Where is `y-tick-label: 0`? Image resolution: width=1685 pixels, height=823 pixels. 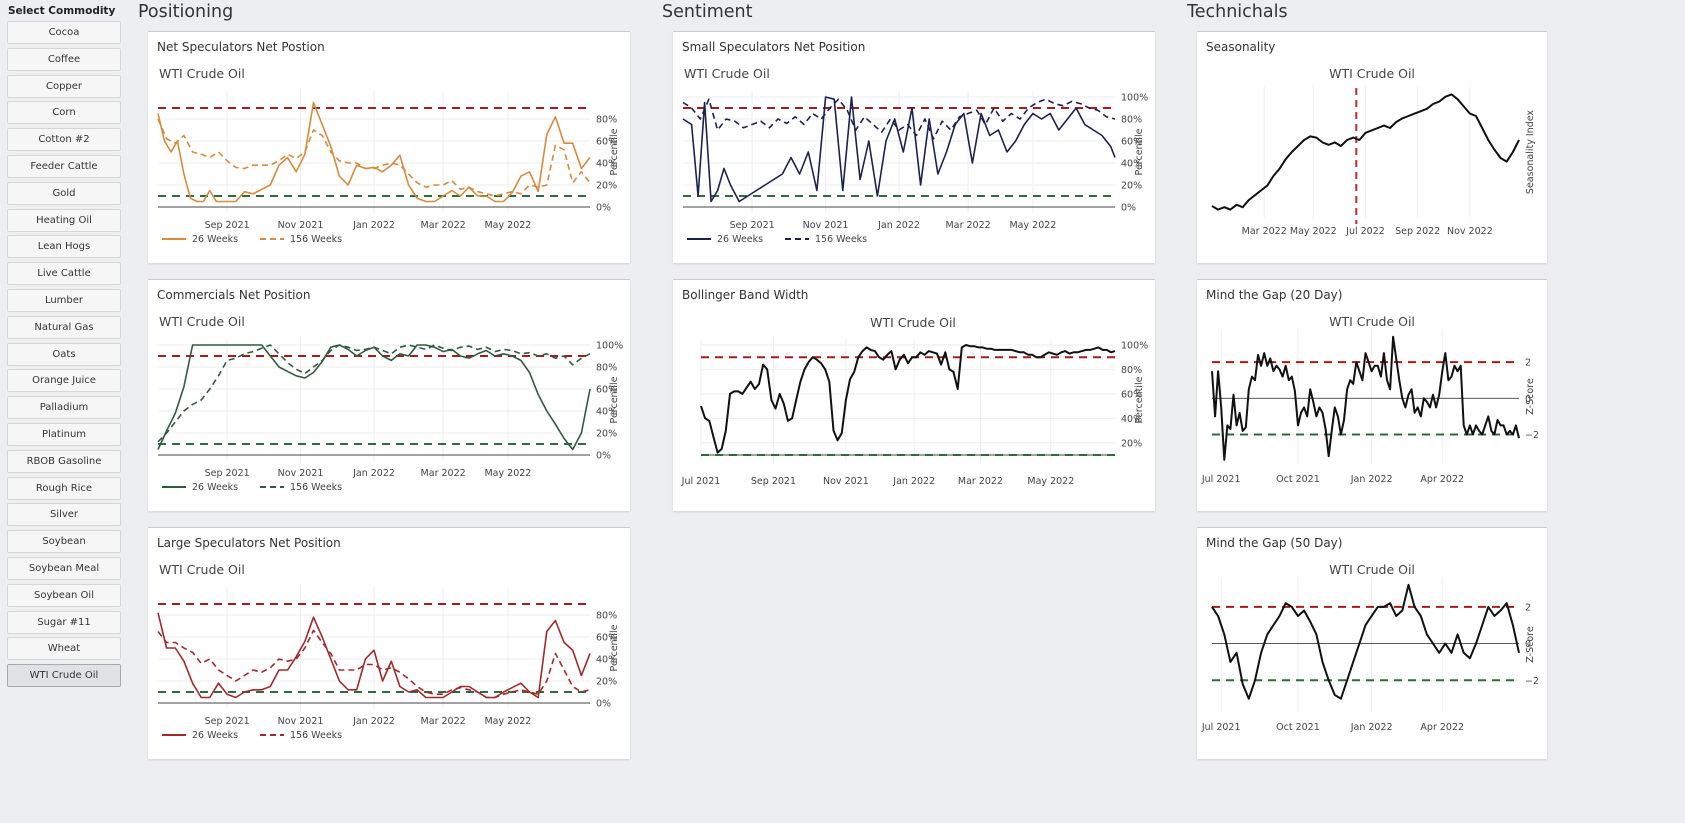
y-tick-label: 0 is located at coordinates (1528, 644).